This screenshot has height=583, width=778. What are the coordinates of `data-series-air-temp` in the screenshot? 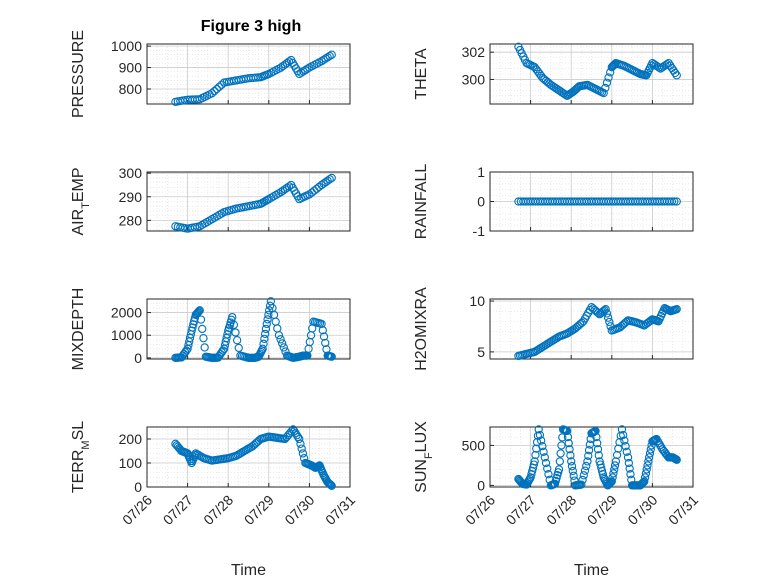 It's located at (253, 203).